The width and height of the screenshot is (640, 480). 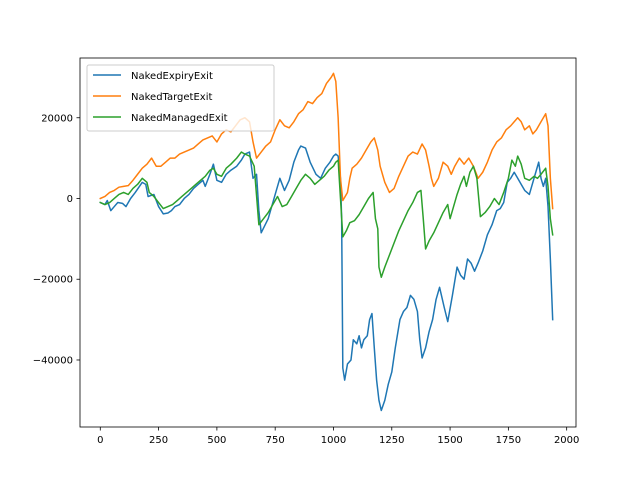 What do you see at coordinates (57, 118) in the screenshot?
I see `y-tick-label: 20000` at bounding box center [57, 118].